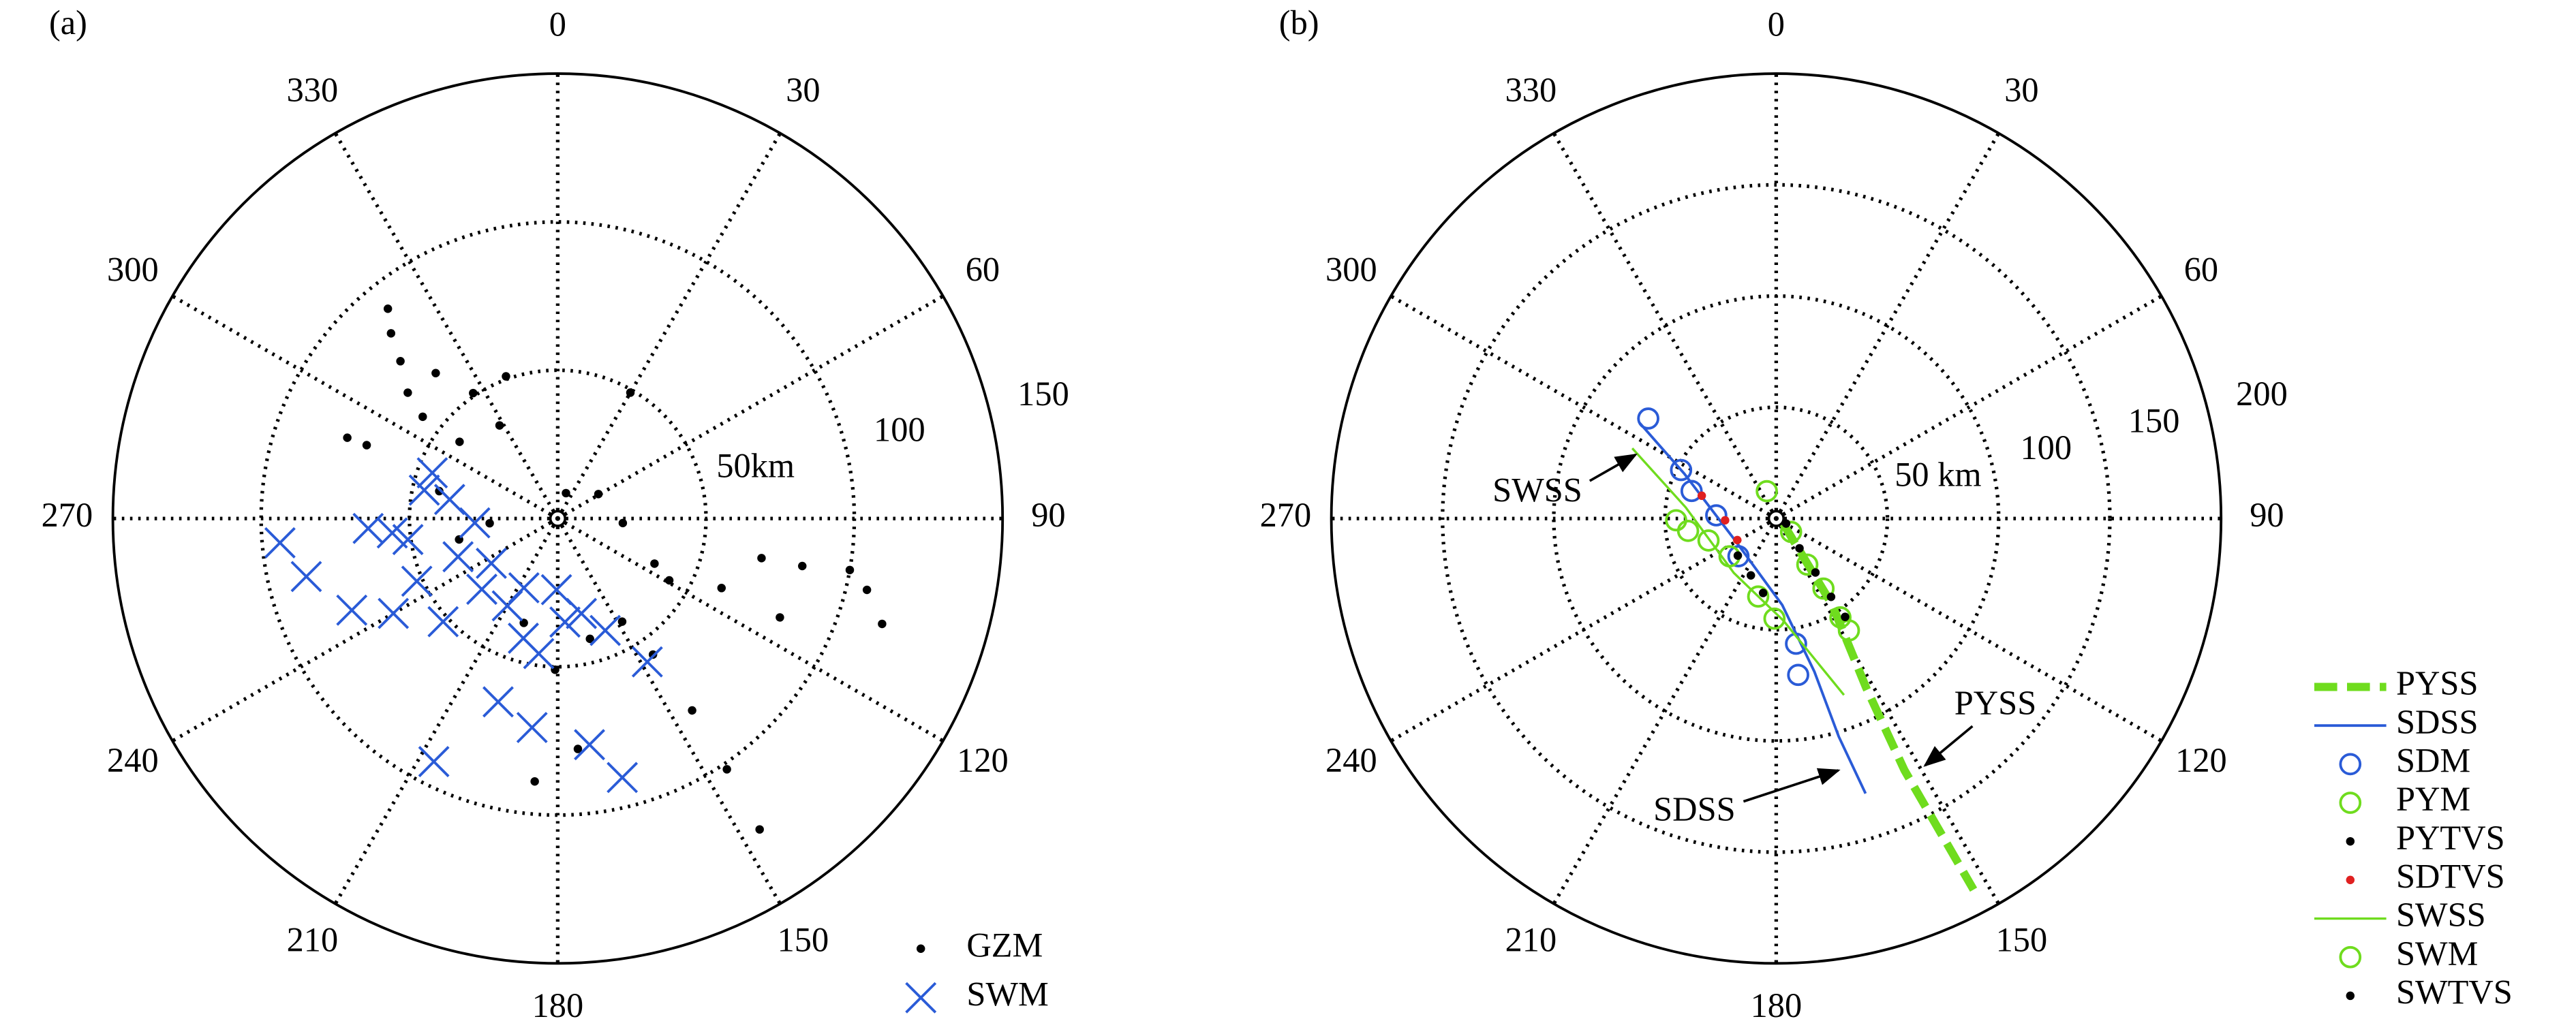 This screenshot has height=1019, width=2576. I want to click on panel-label: (b), so click(1299, 22).